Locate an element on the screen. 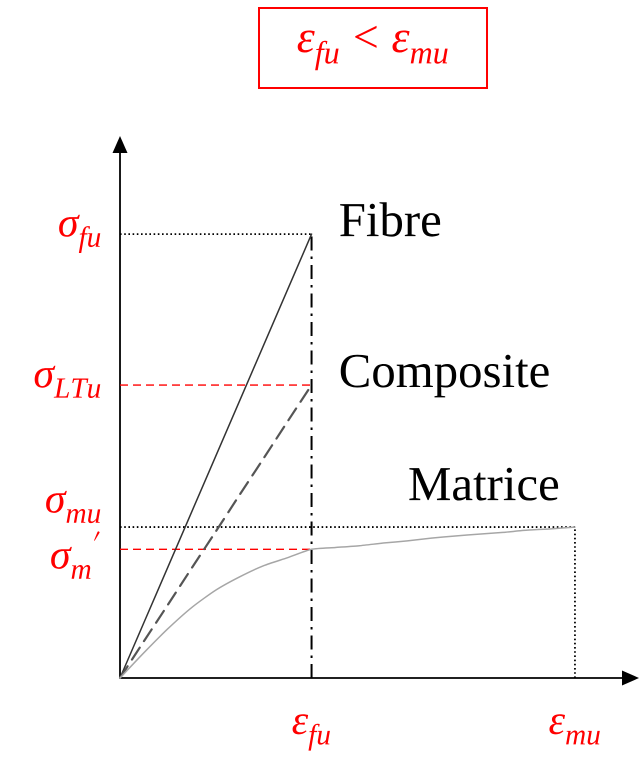  ref-line-label: $\sigma_{LTu}$ is located at coordinates (67, 382).